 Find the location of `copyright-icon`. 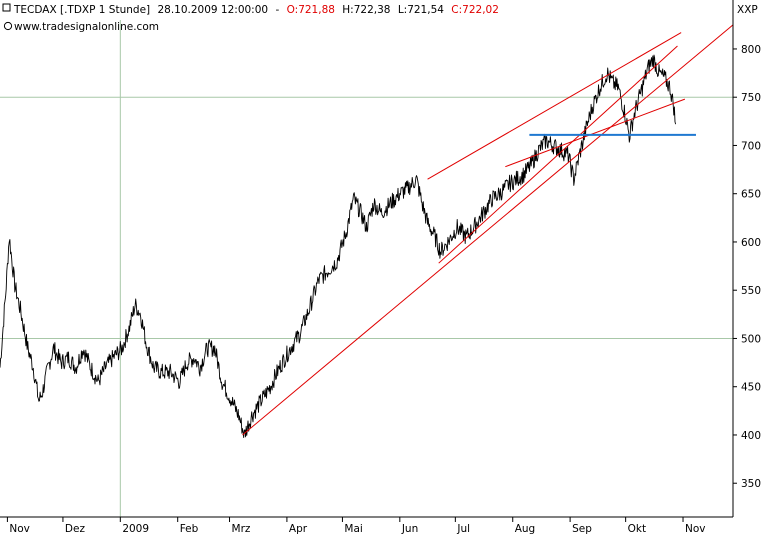

copyright-icon is located at coordinates (8, 26).